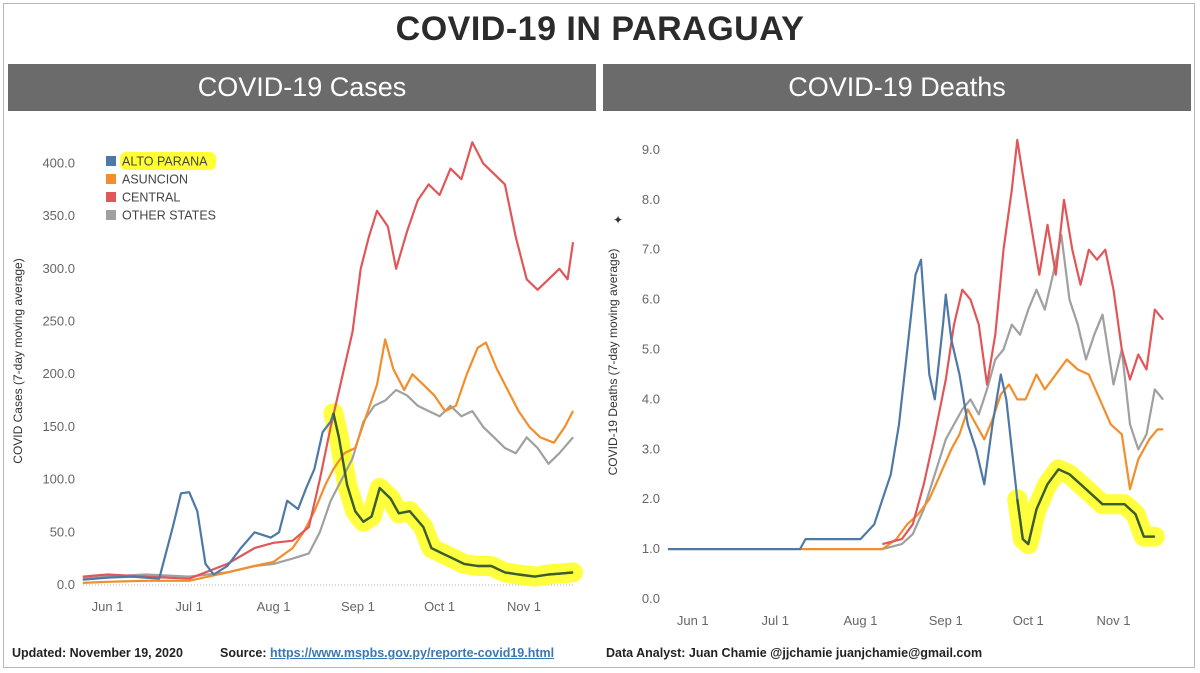 The image size is (1200, 673). What do you see at coordinates (58, 479) in the screenshot?
I see `y-tick-label: 100.0` at bounding box center [58, 479].